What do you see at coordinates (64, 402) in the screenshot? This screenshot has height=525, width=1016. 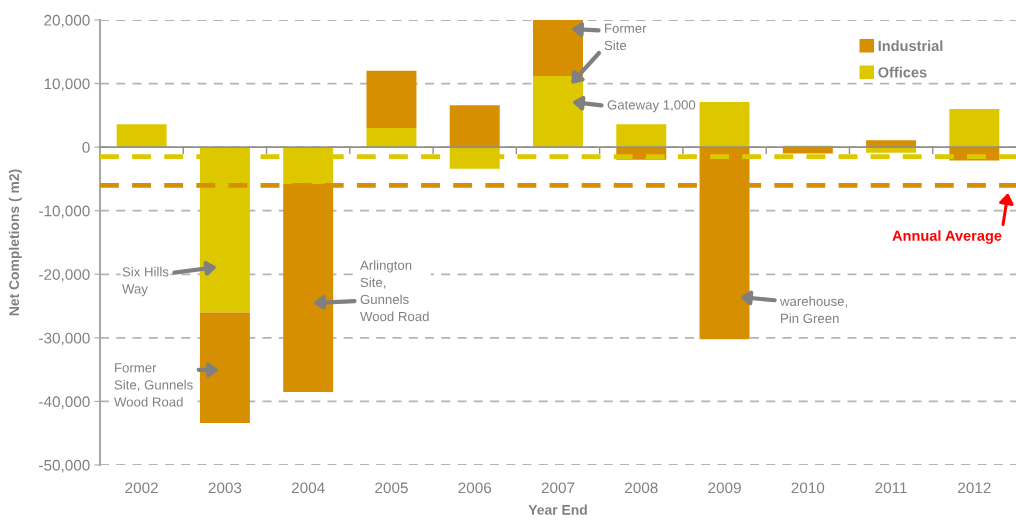 I see `y-tick-label: -40,000` at bounding box center [64, 402].